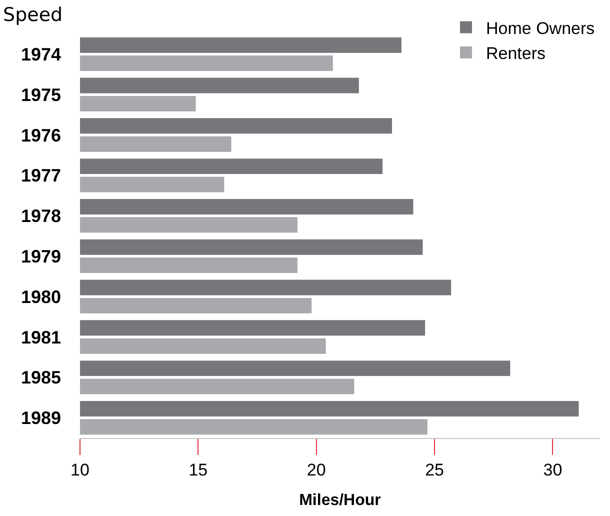  I want to click on x-tick-label: 25, so click(434, 470).